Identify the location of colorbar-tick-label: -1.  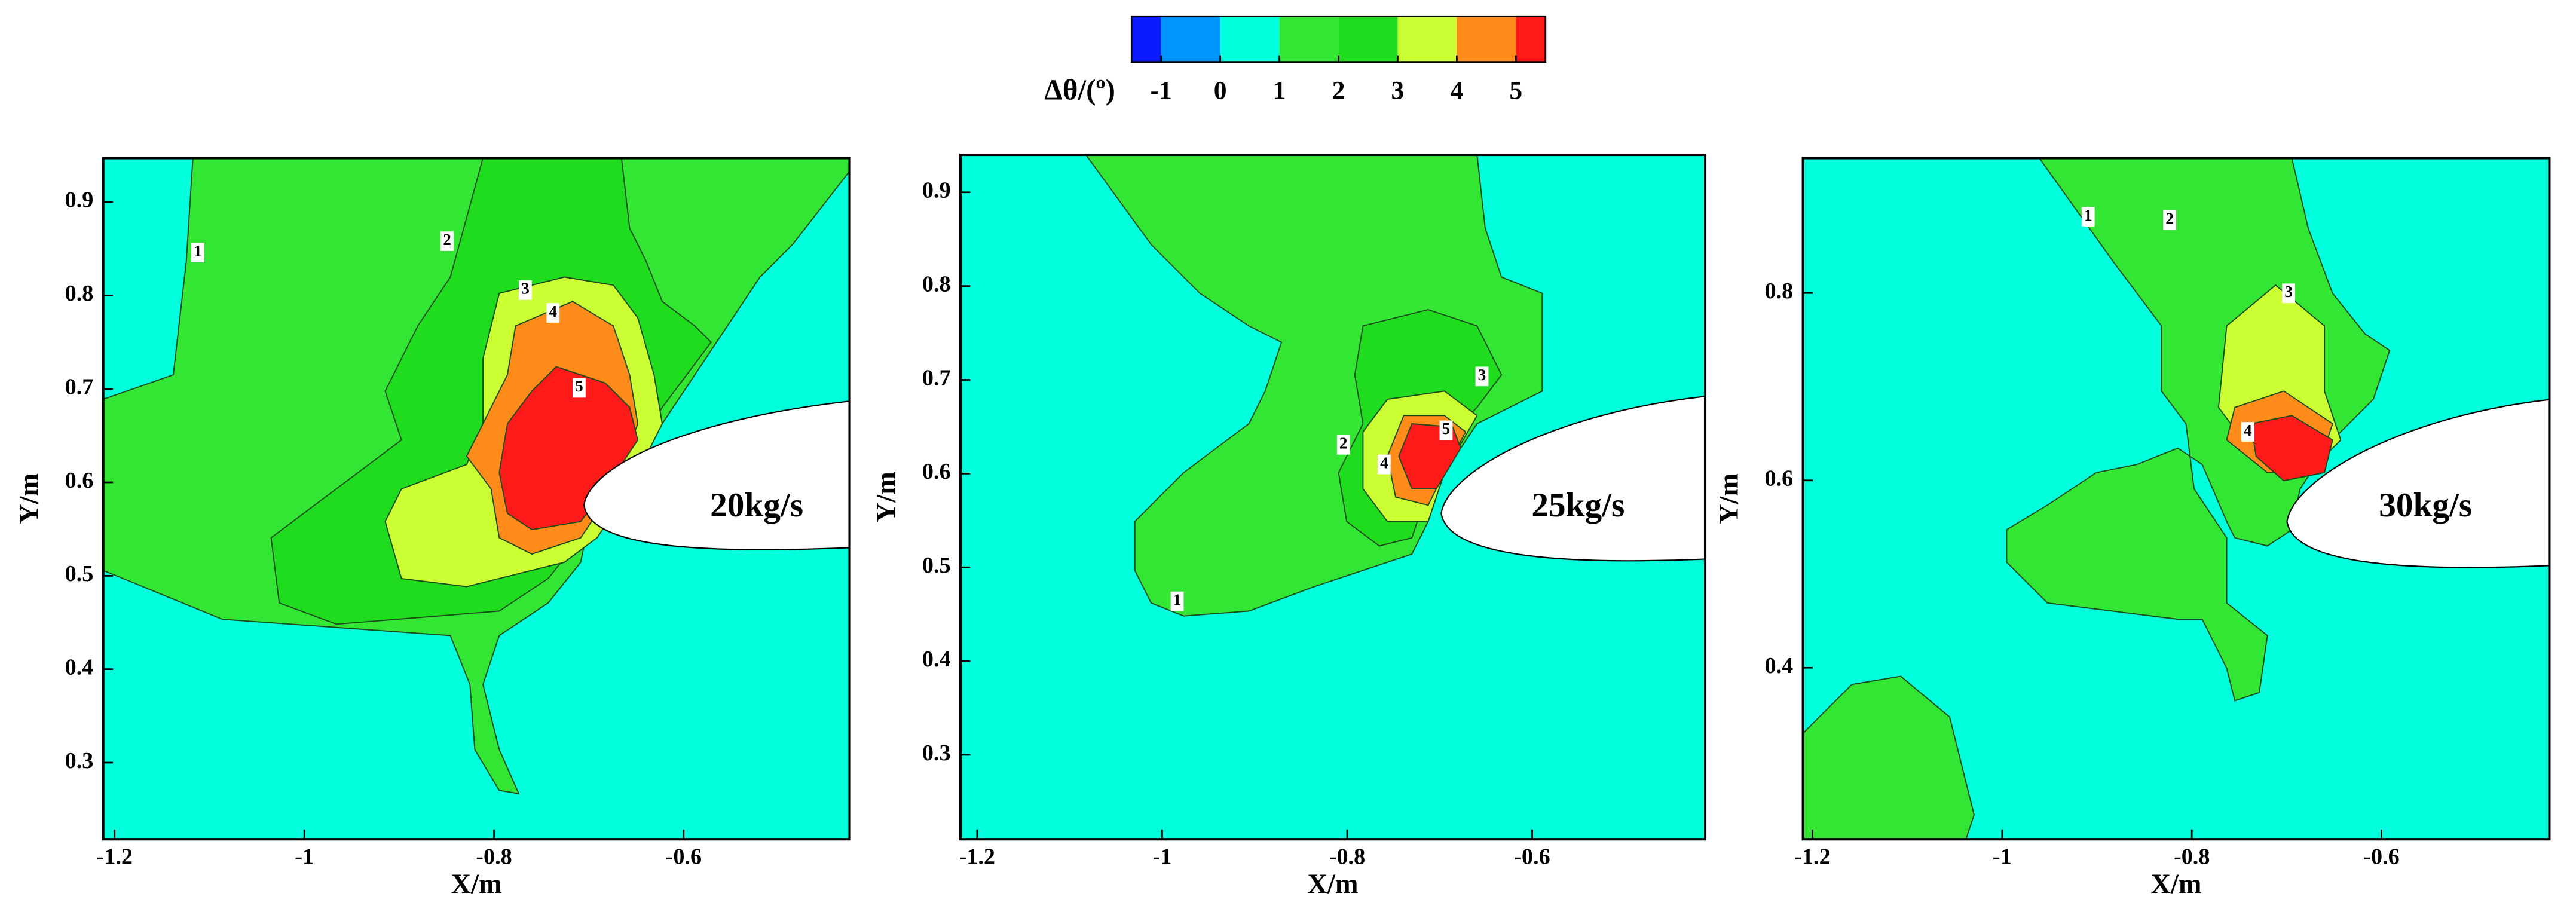
(1161, 90).